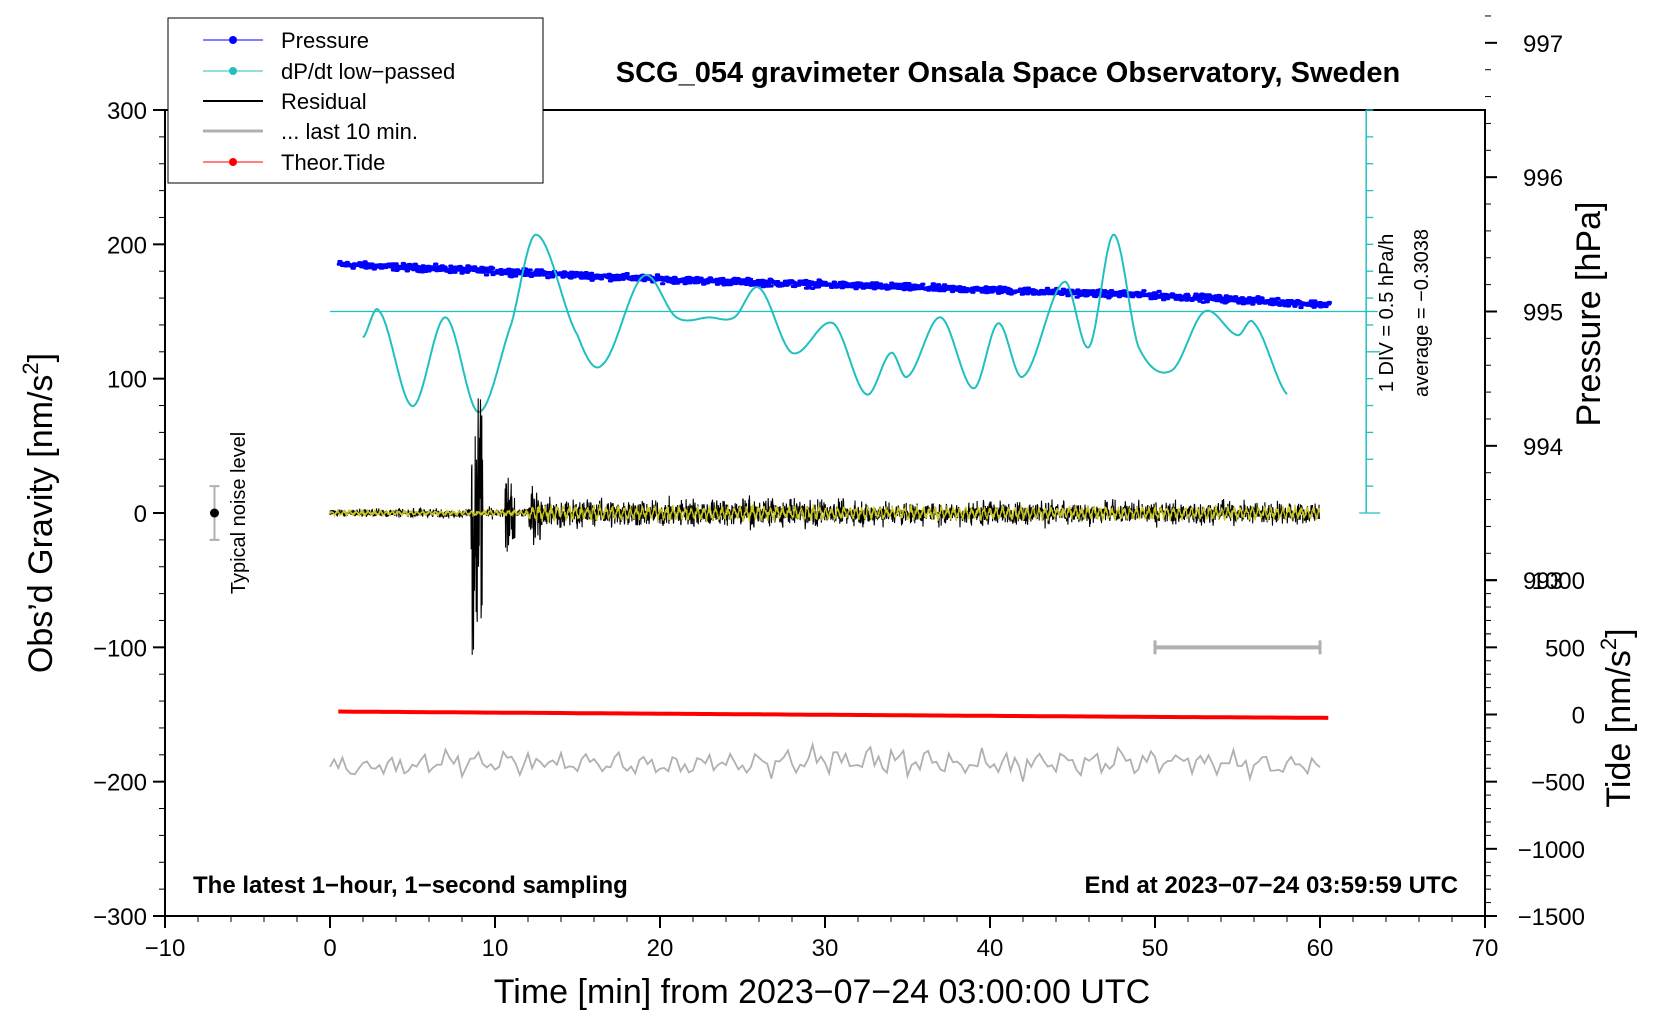 The width and height of the screenshot is (1660, 1020). Describe the element at coordinates (127, 245) in the screenshot. I see `y-tick-label: 200` at that location.